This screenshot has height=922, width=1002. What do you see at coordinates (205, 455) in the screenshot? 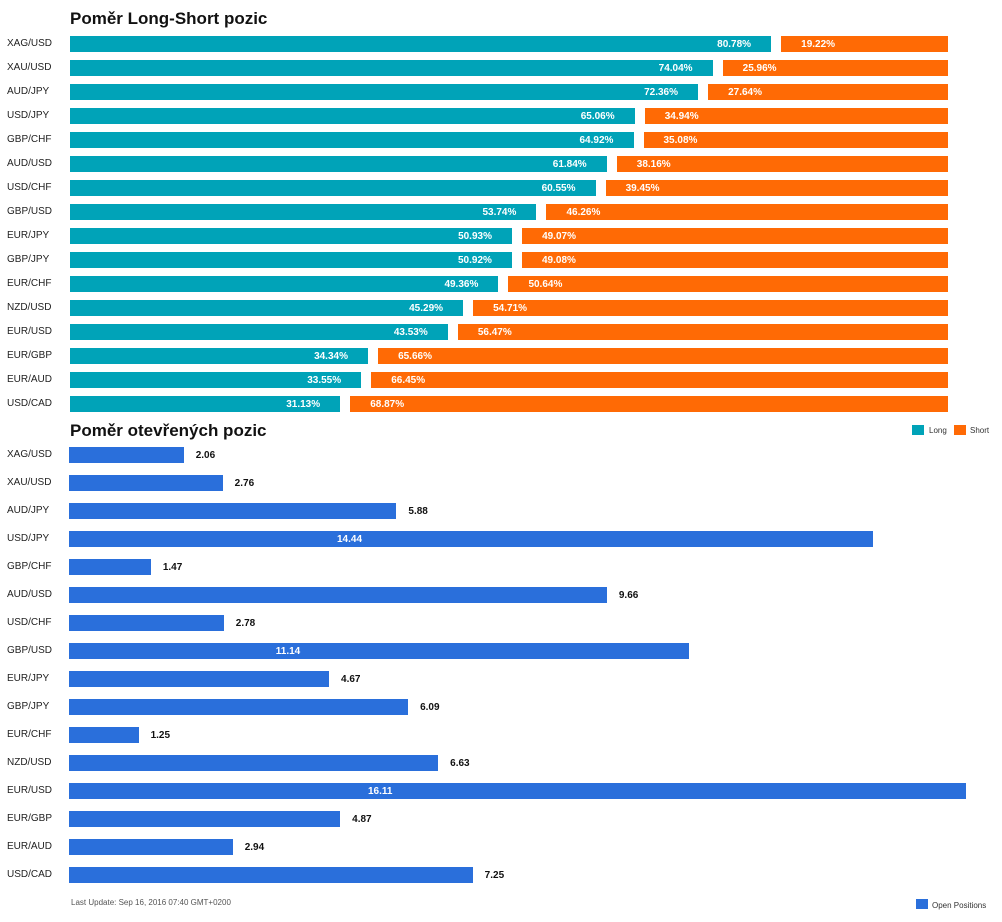
I see `open-positions-value-label: 2.06` at bounding box center [205, 455].